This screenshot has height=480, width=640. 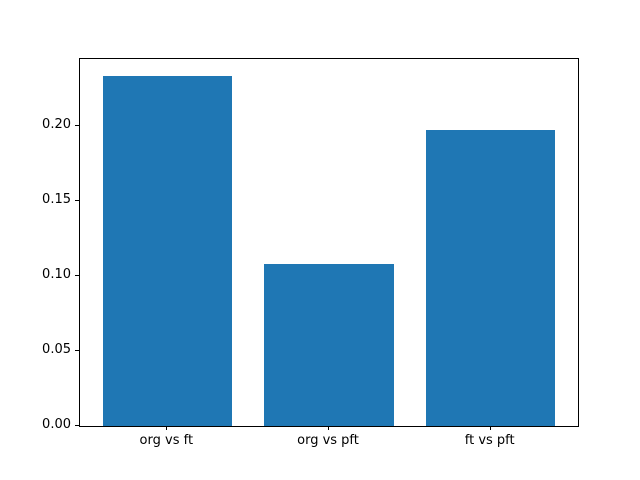 What do you see at coordinates (56, 349) in the screenshot?
I see `y-tick-label-0.05: 0.05` at bounding box center [56, 349].